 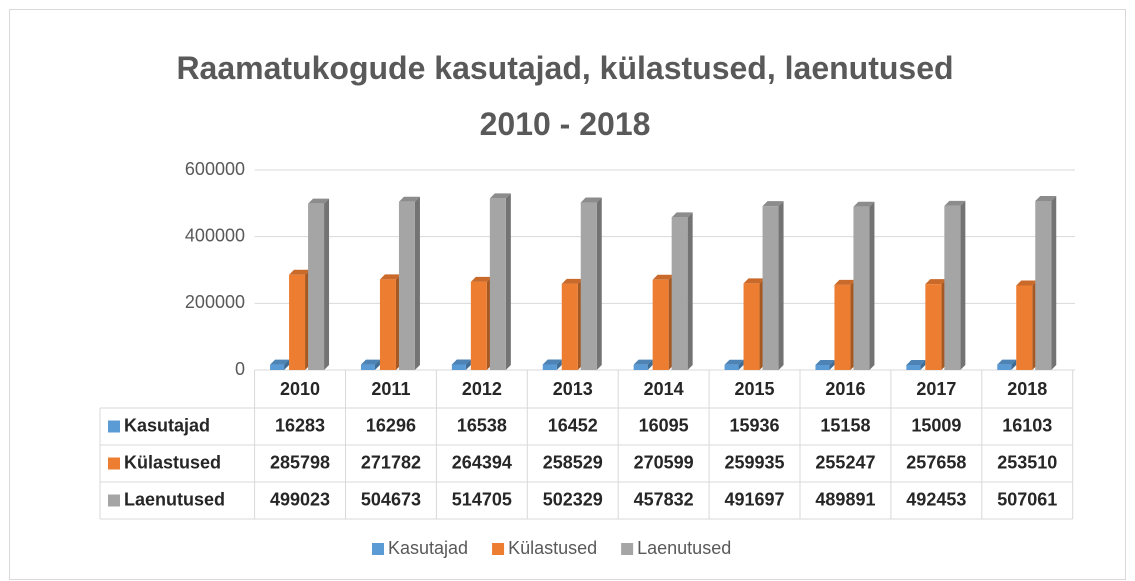 What do you see at coordinates (573, 499) in the screenshot?
I see `table-cell: 502329` at bounding box center [573, 499].